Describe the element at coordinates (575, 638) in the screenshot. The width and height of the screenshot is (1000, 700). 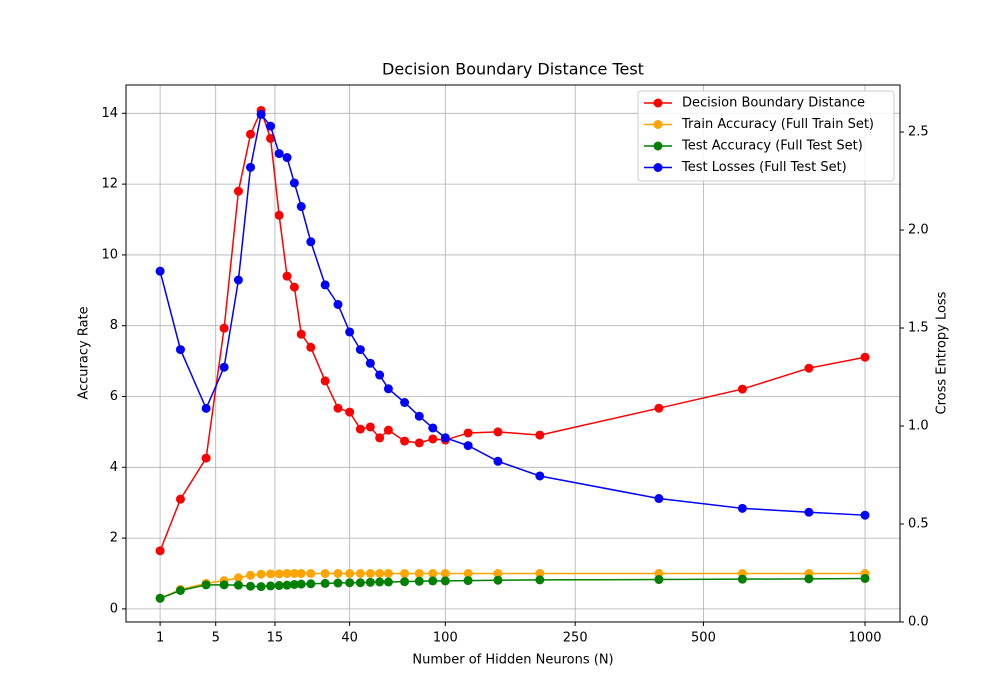
I see `x-tick-label: 250` at that location.